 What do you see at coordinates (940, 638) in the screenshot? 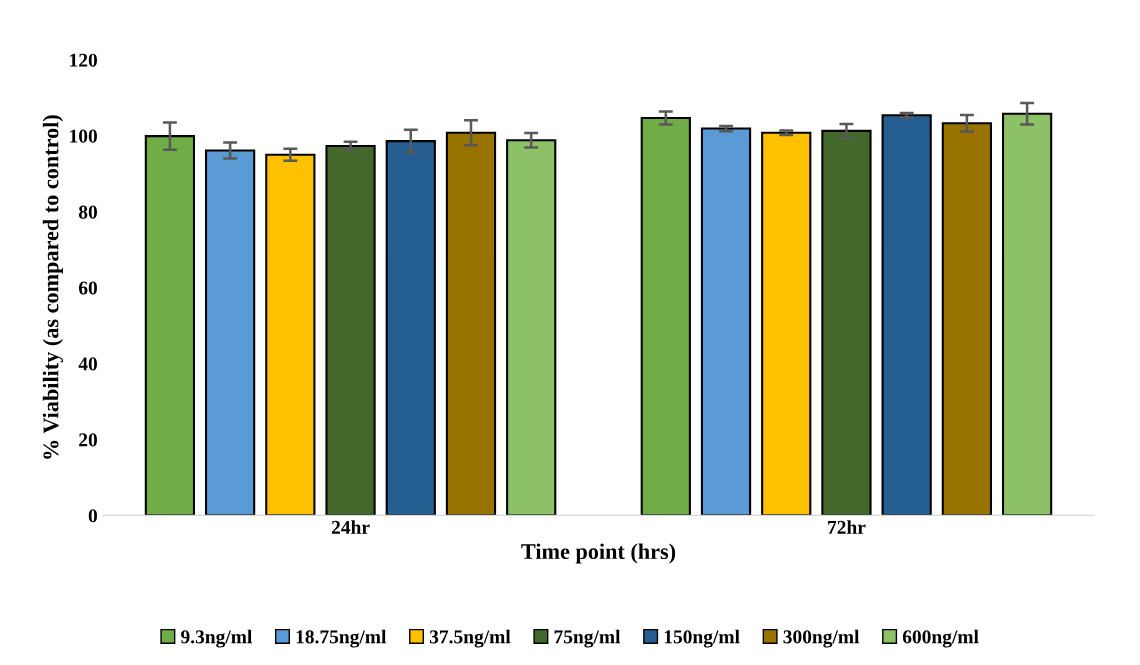
I see `legend-label: 600ng/ml` at bounding box center [940, 638].